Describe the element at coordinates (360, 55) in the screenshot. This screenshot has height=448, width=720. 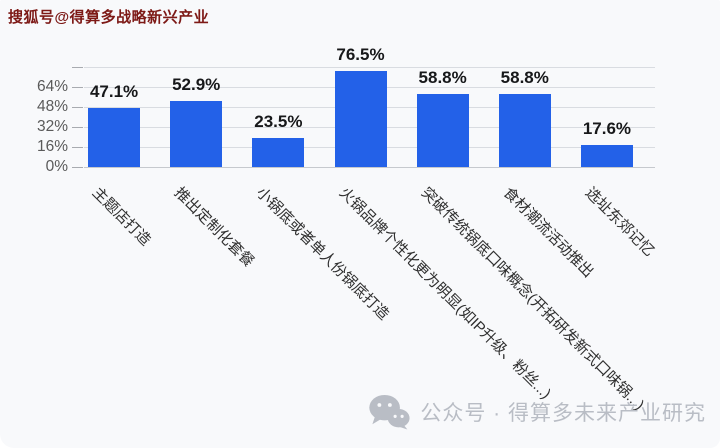
I see `bar-value-label: 76.5%` at that location.